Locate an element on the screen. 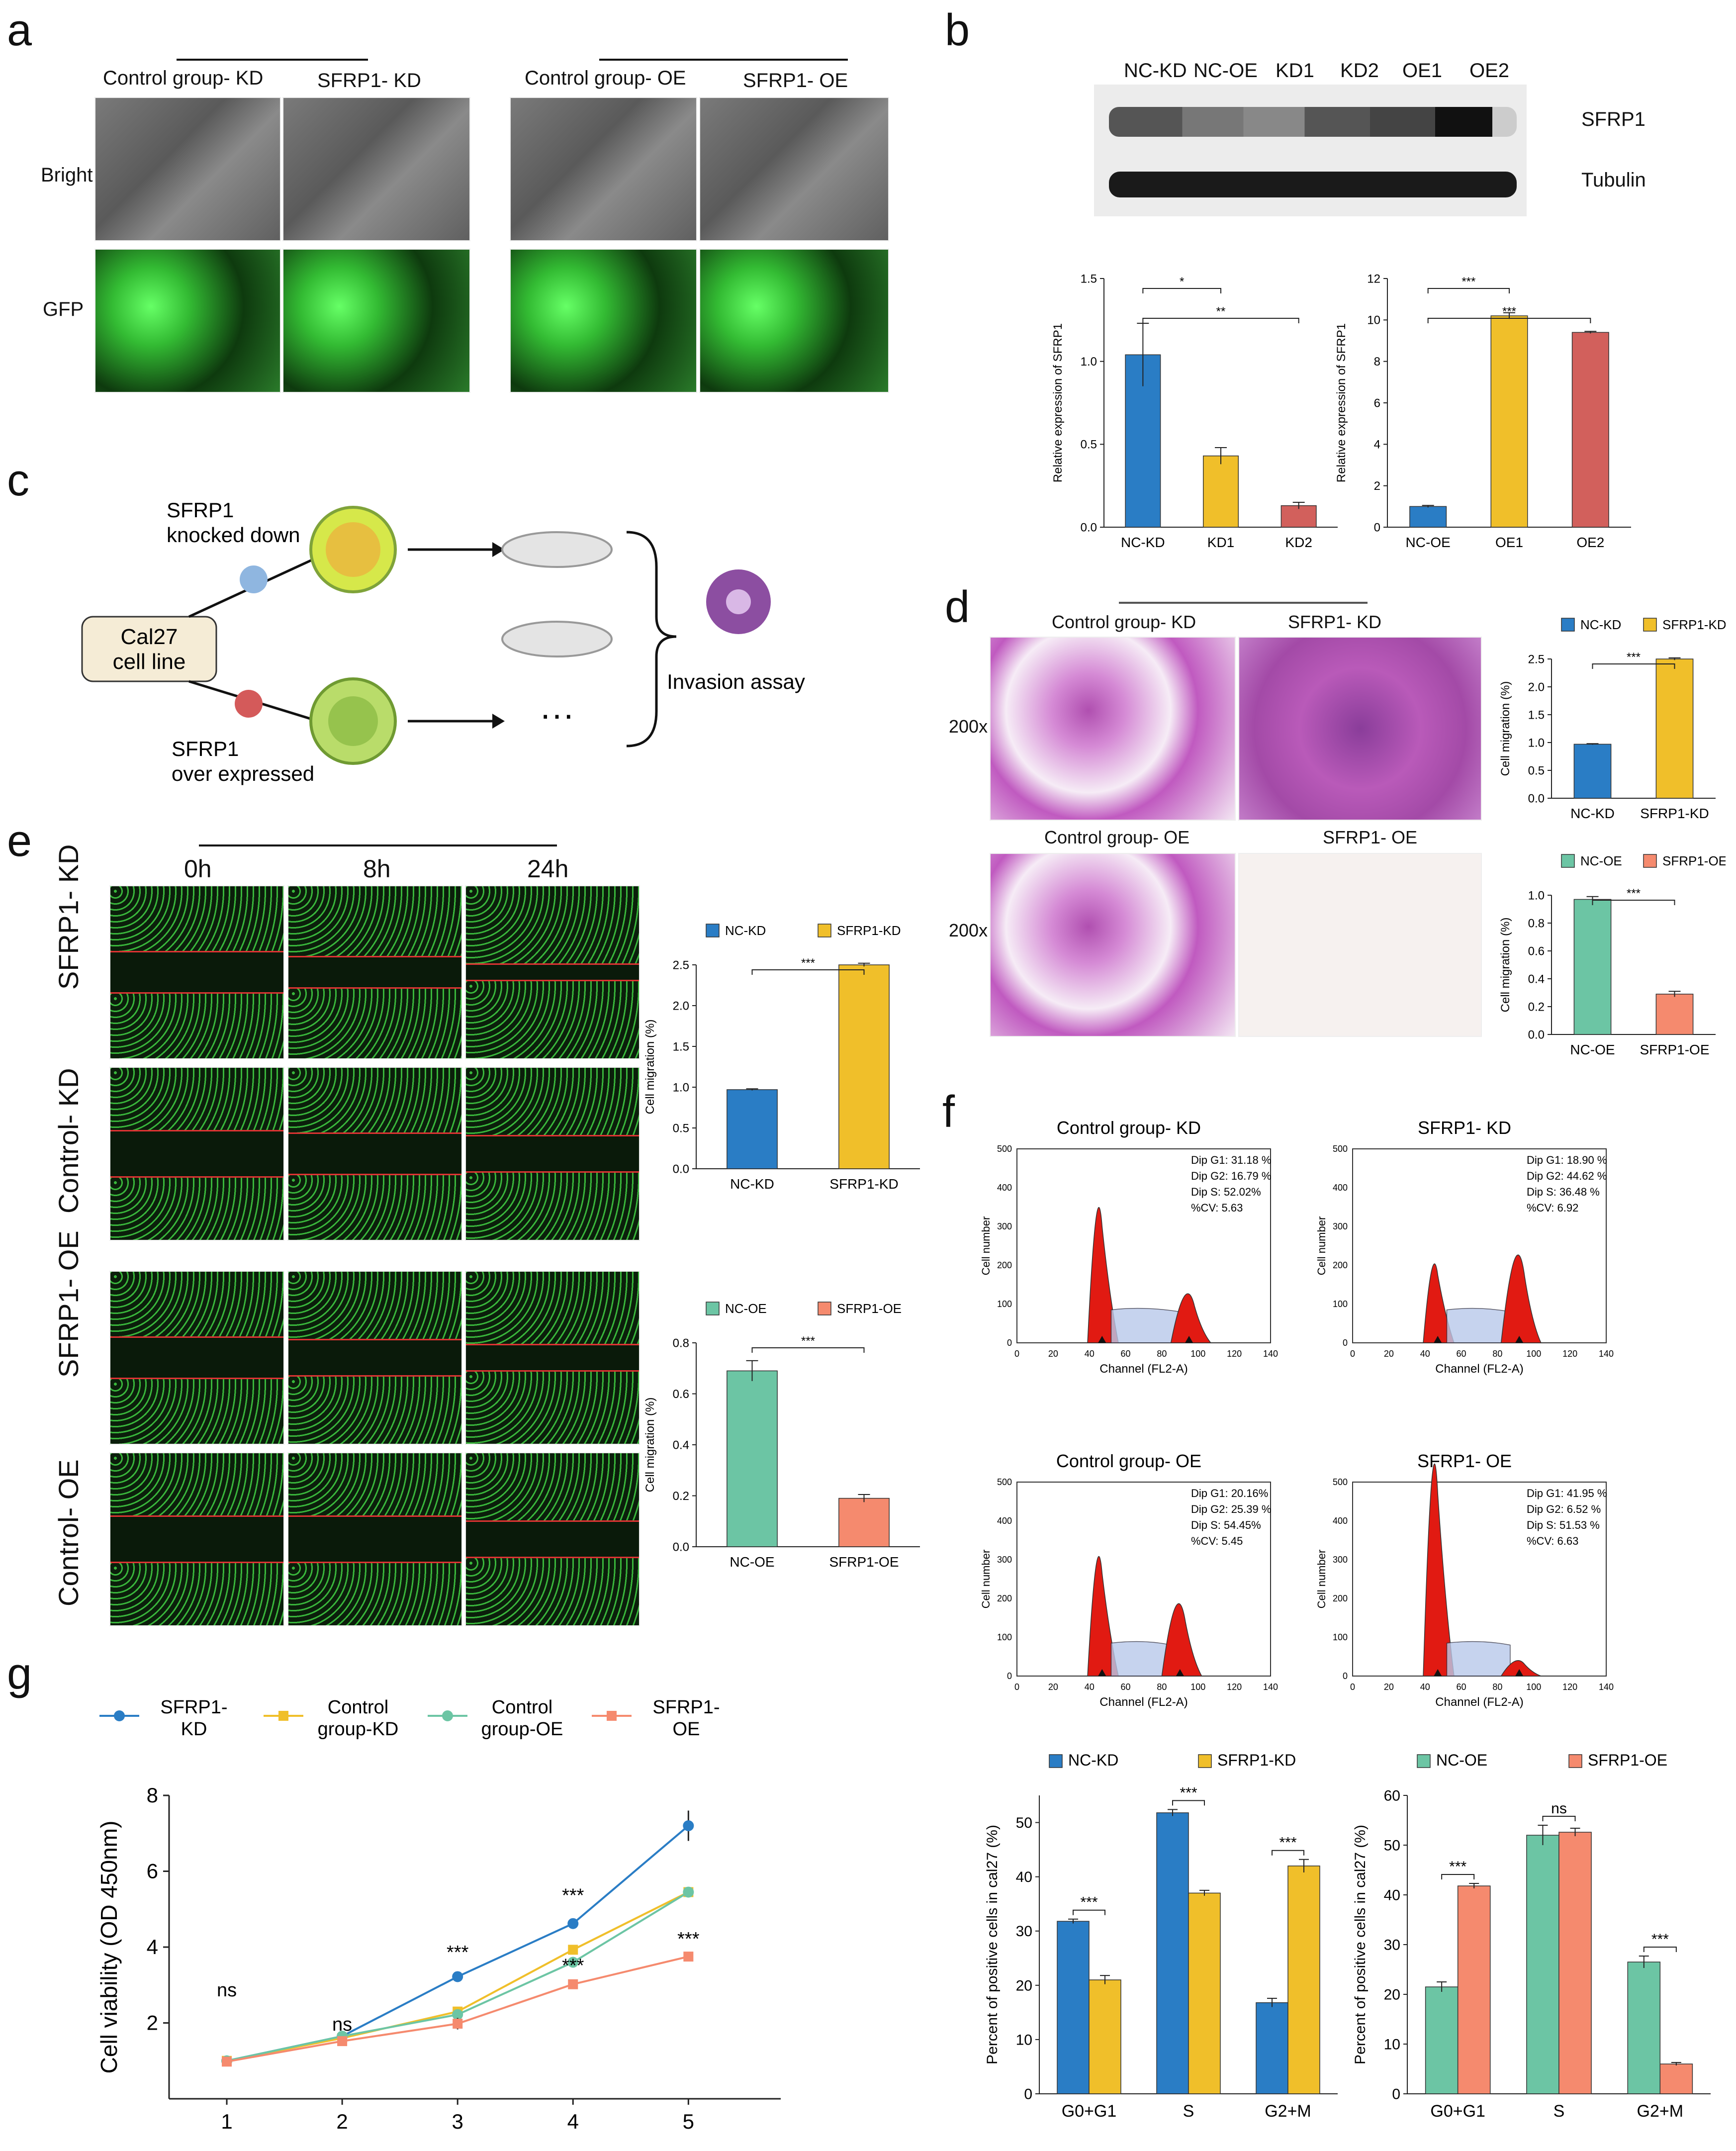 The height and width of the screenshot is (2151, 1736). cell-cycle-stat: Dip G2: 6.52 % is located at coordinates (1564, 1509).